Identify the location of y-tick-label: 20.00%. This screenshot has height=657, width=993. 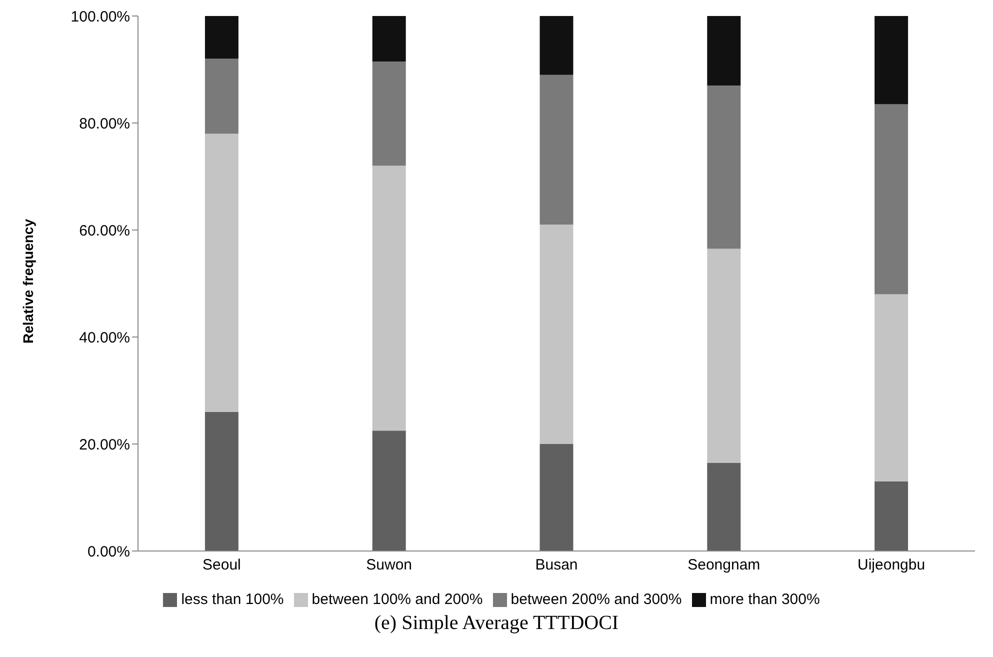
(104, 445).